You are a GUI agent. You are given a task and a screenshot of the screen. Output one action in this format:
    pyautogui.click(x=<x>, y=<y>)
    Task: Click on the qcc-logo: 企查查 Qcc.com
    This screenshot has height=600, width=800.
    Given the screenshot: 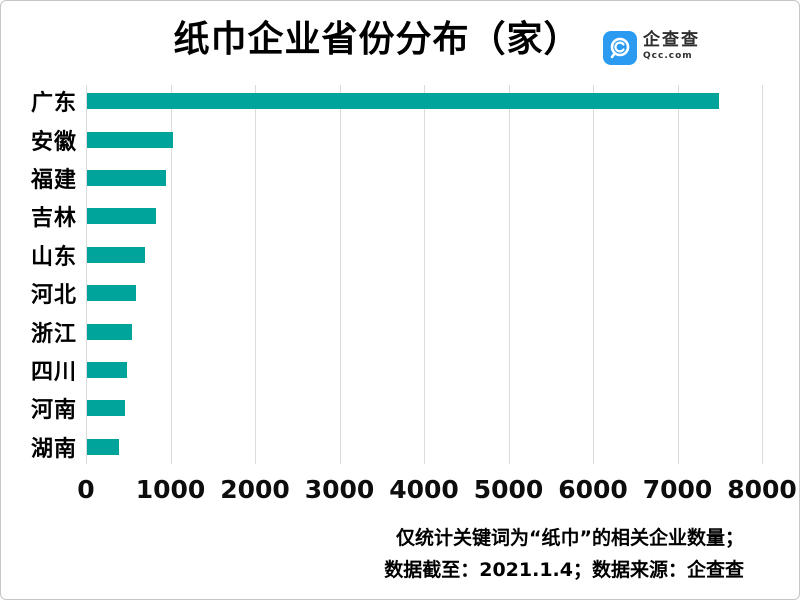 What is the action you would take?
    pyautogui.click(x=651, y=48)
    